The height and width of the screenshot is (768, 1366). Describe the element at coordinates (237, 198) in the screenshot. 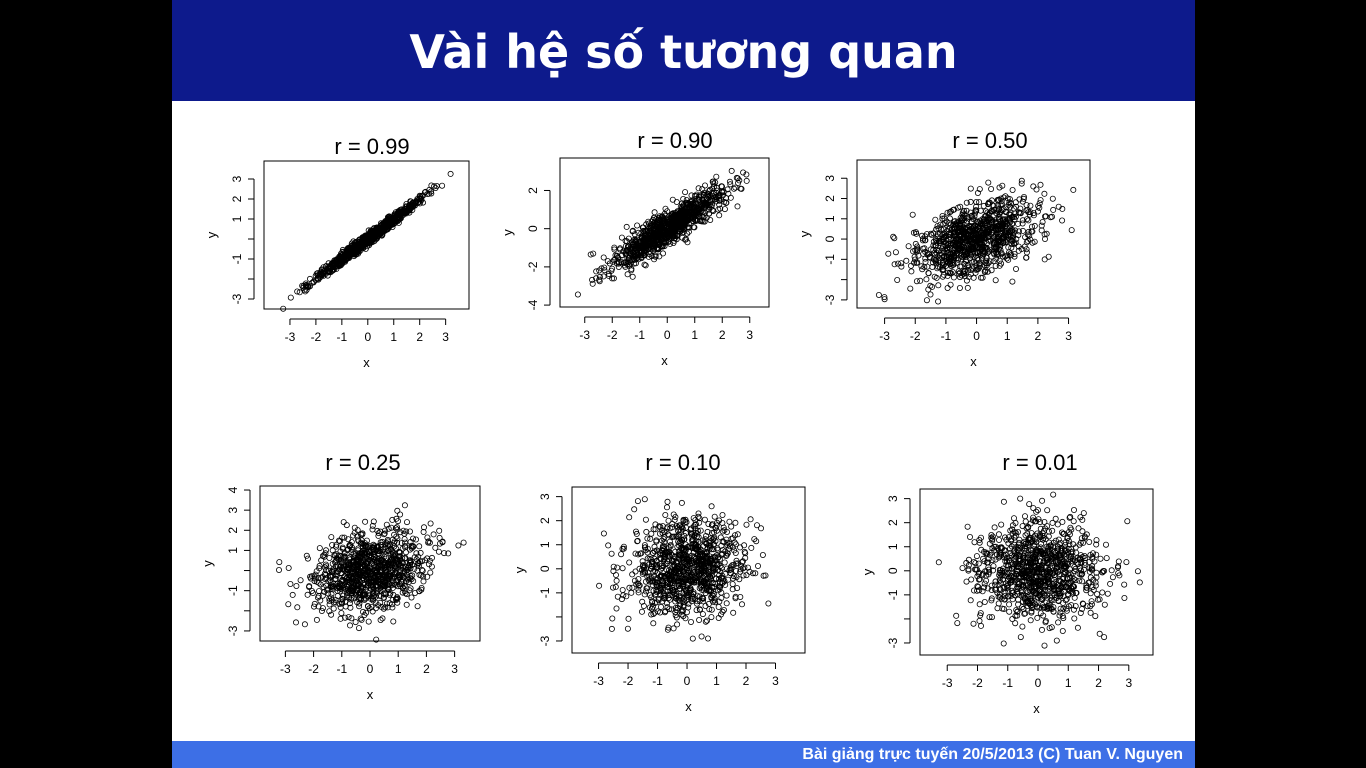

I see `y-tick-label: 2` at that location.